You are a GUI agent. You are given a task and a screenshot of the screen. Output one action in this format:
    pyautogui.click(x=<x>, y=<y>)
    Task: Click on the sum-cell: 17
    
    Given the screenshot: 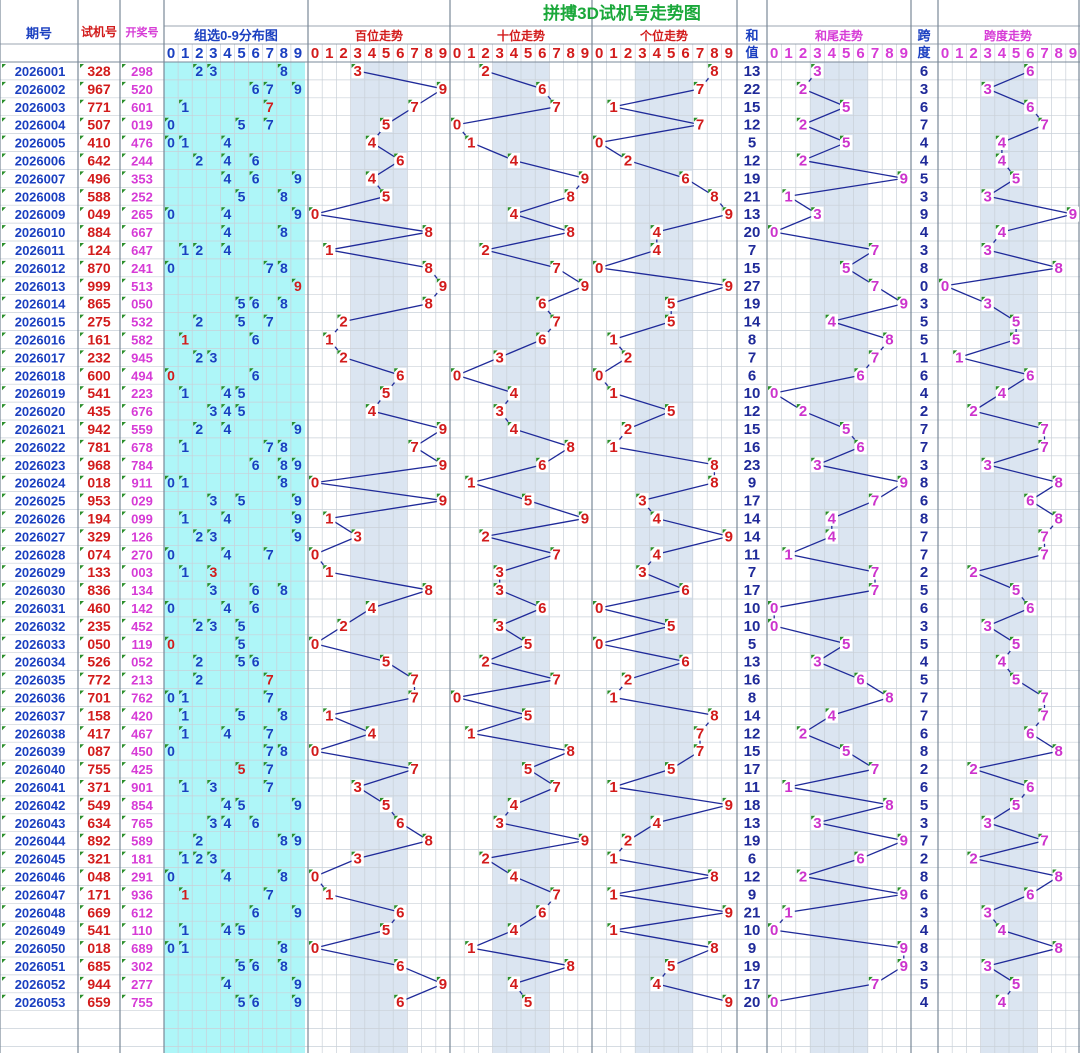 What is the action you would take?
    pyautogui.click(x=752, y=984)
    